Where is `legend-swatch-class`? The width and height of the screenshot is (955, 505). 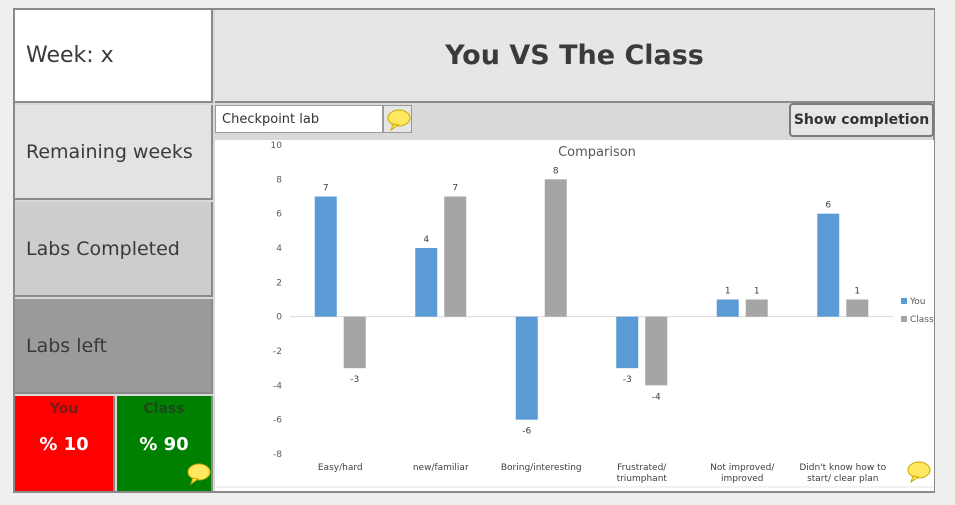 legend-swatch-class is located at coordinates (904, 319).